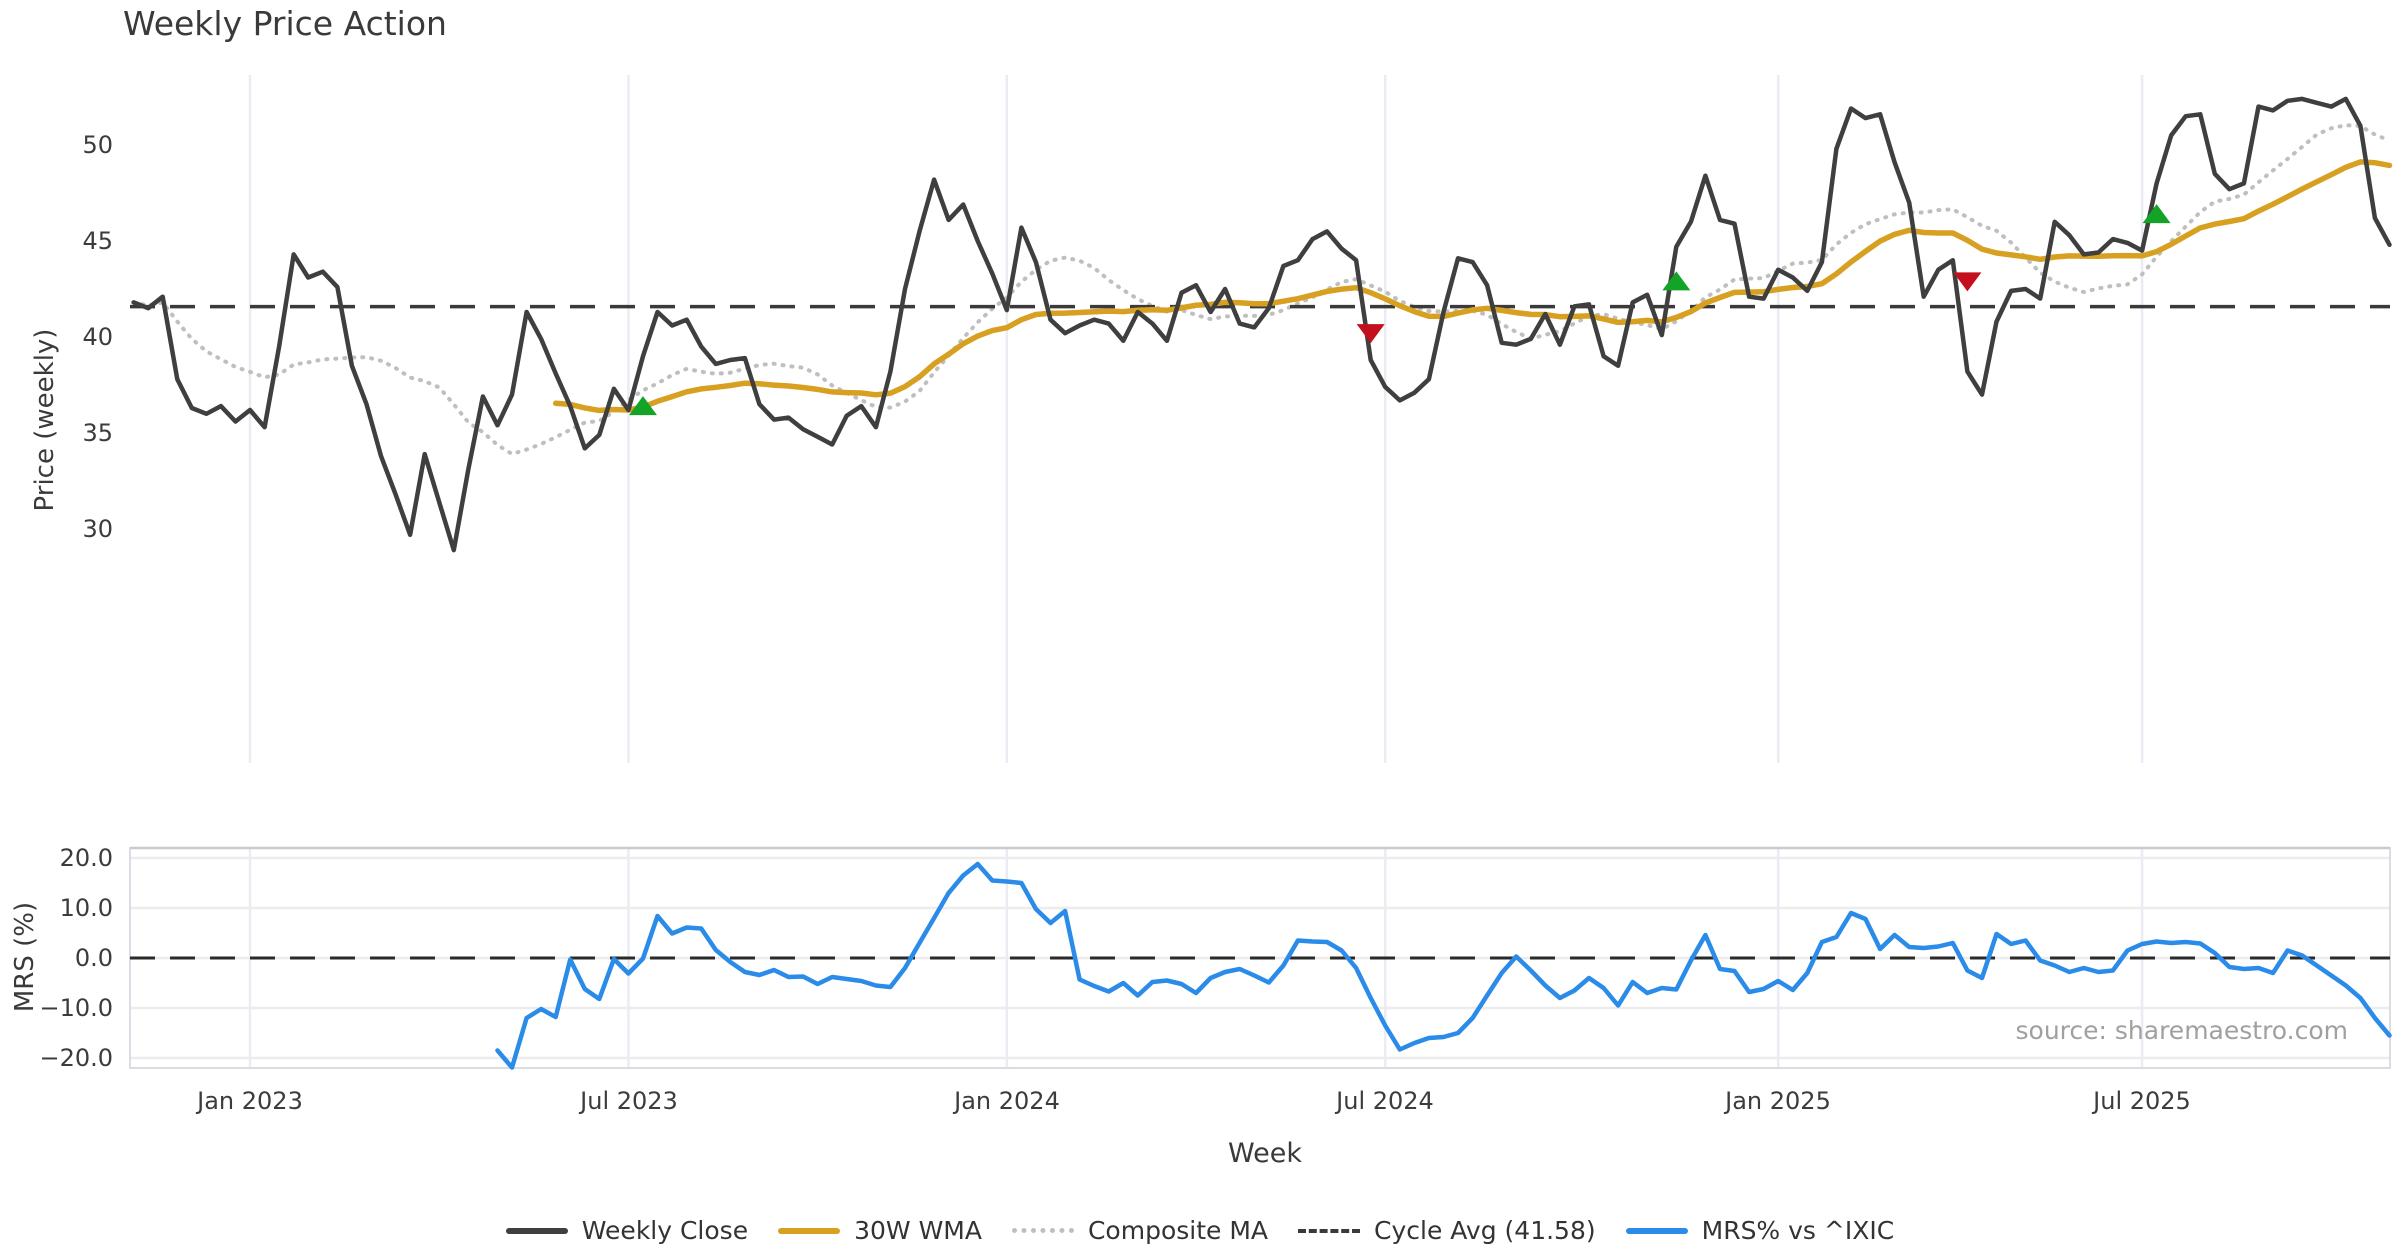 The height and width of the screenshot is (1260, 2400). Describe the element at coordinates (918, 1230) in the screenshot. I see `legend-label: 30W WMA` at that location.